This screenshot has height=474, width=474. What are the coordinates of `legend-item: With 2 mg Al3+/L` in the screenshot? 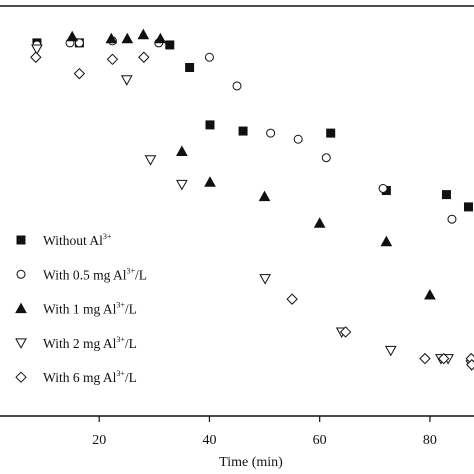 It's located at (76, 343).